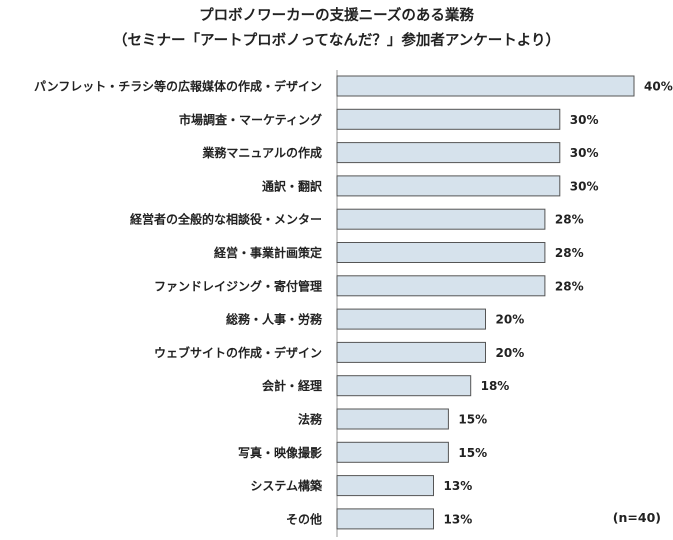  What do you see at coordinates (286, 485) in the screenshot?
I see `category-label: システム構築` at bounding box center [286, 485].